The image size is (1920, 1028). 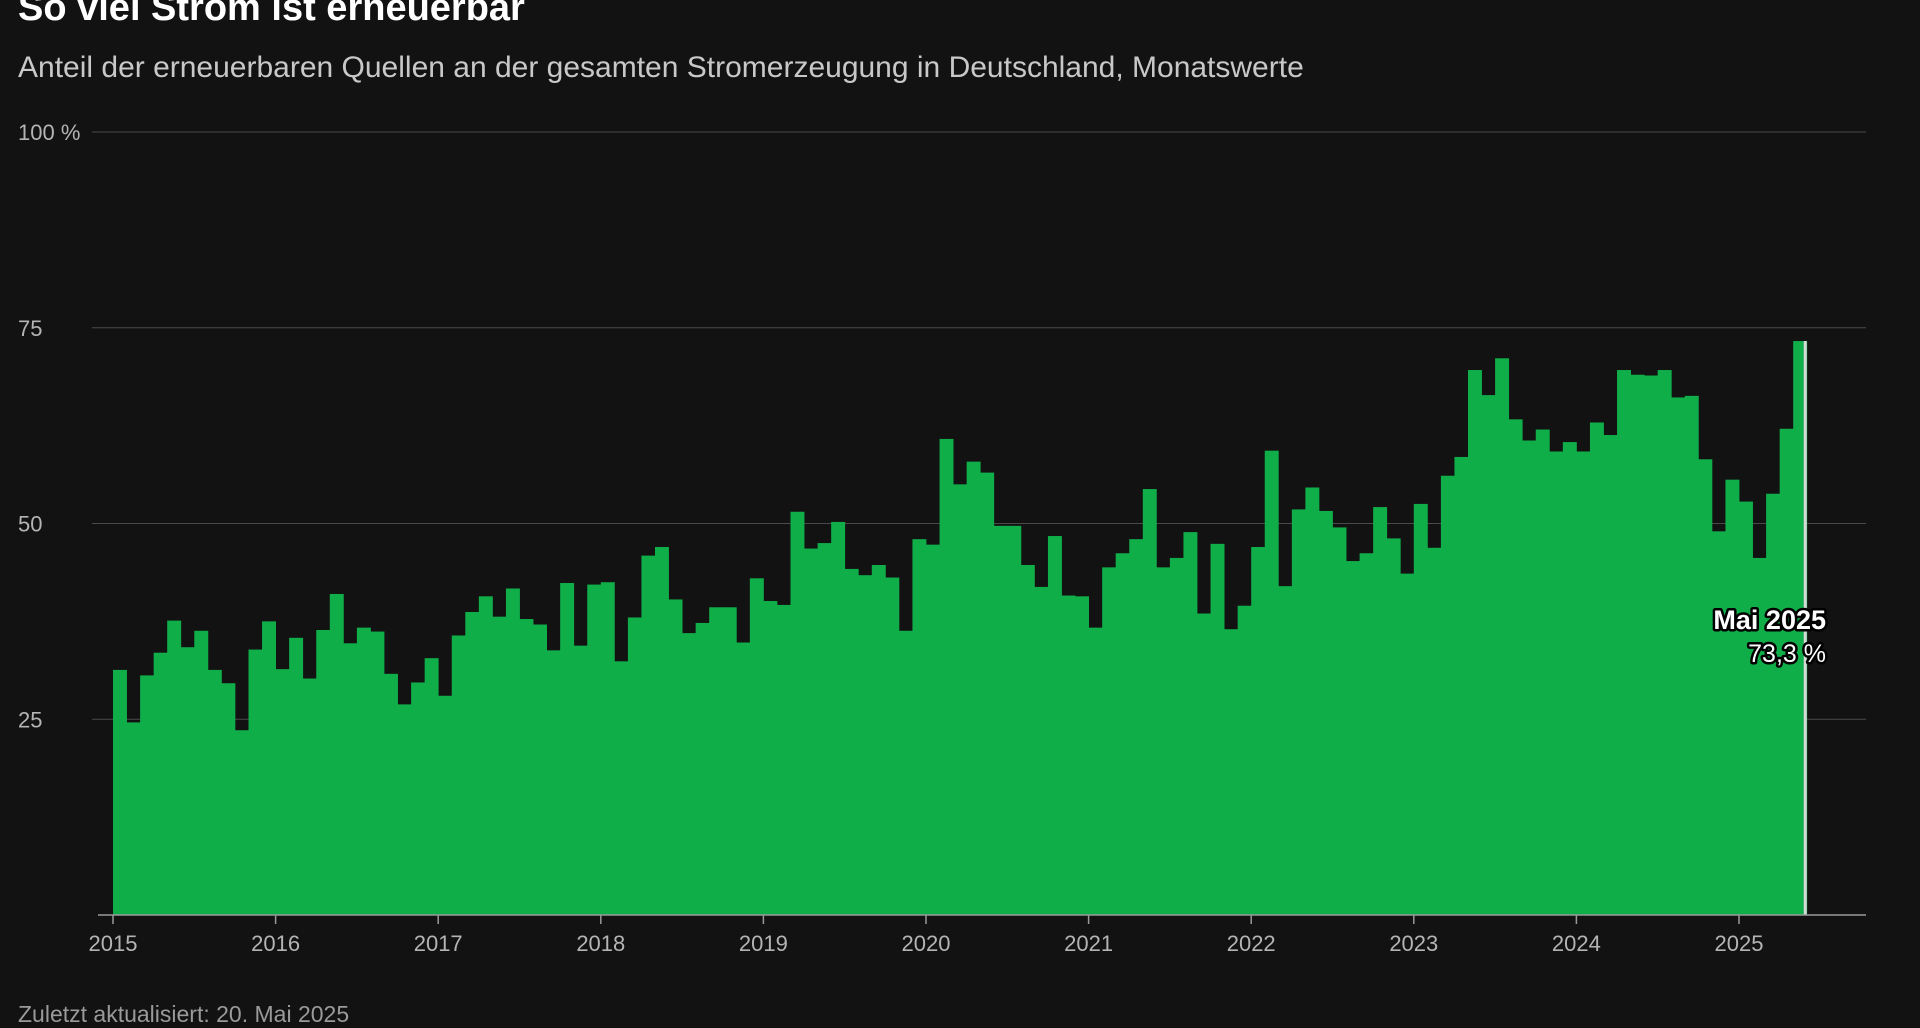 What do you see at coordinates (275, 943) in the screenshot?
I see `x-tick-label: 2016` at bounding box center [275, 943].